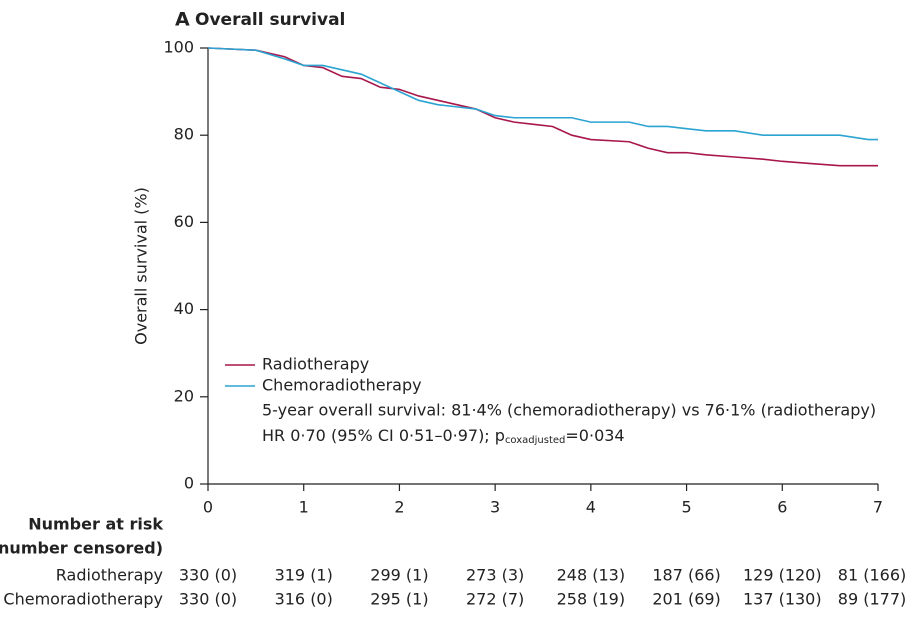 The image size is (923, 627). Describe the element at coordinates (872, 599) in the screenshot. I see `risk-value: 89 (177)` at that location.